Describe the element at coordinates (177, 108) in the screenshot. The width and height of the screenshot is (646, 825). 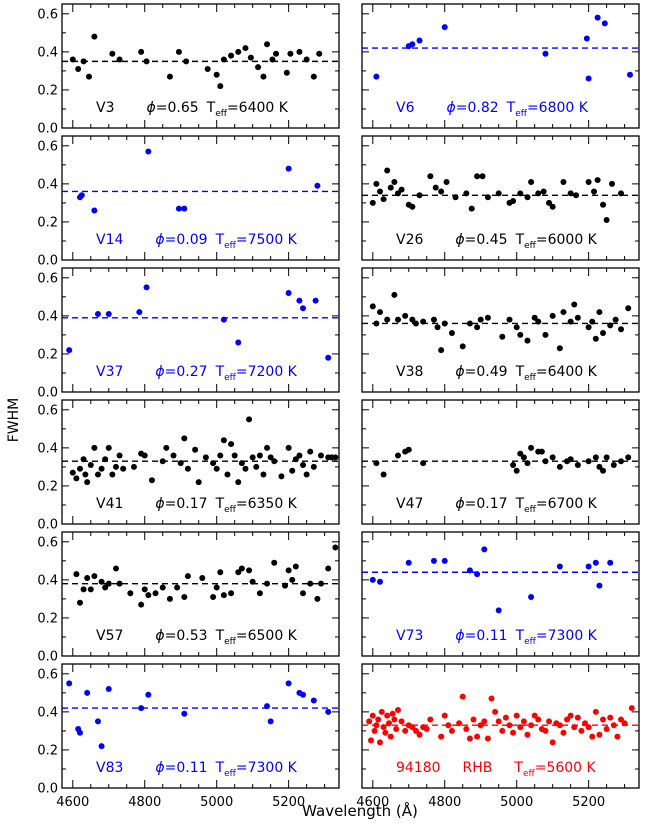
I see `phase-value: =0.65` at that location.